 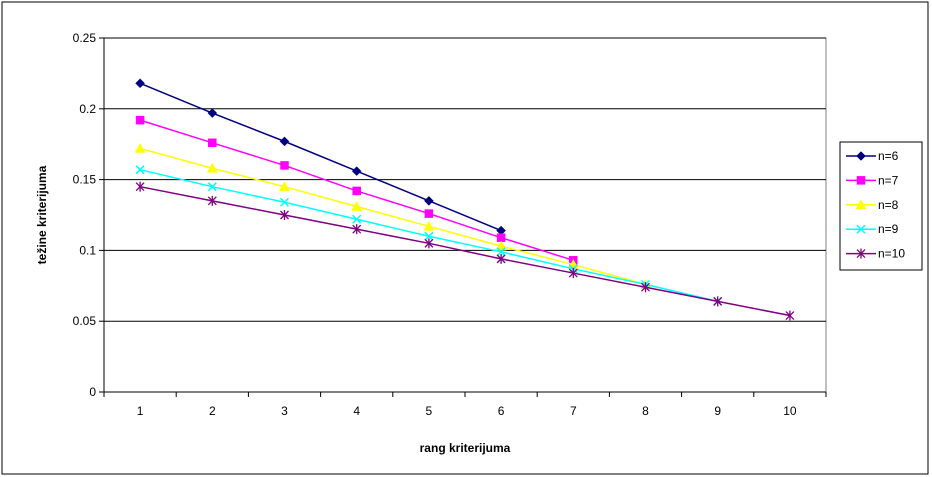 What do you see at coordinates (888, 205) in the screenshot?
I see `legend-label: n=8` at bounding box center [888, 205].